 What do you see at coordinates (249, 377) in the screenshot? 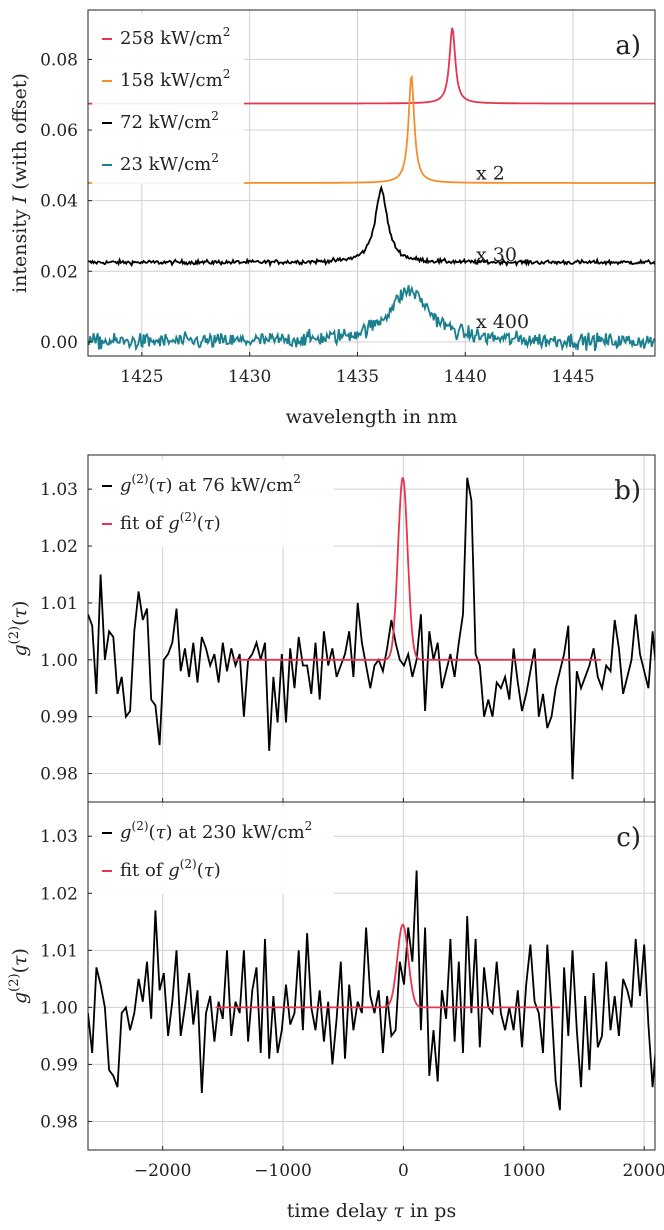
I see `x-tick-label: 1430` at bounding box center [249, 377].